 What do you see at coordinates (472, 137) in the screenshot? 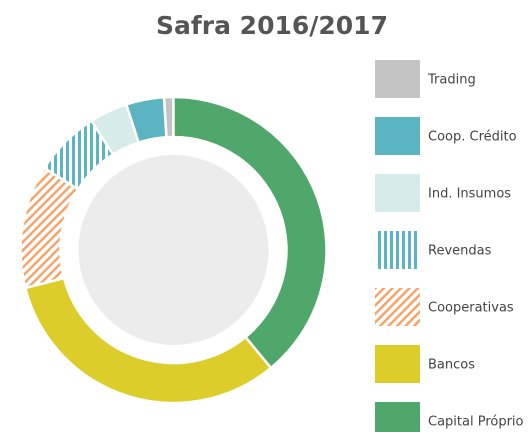
I see `legend-label: Coop. Crédito` at bounding box center [472, 137].